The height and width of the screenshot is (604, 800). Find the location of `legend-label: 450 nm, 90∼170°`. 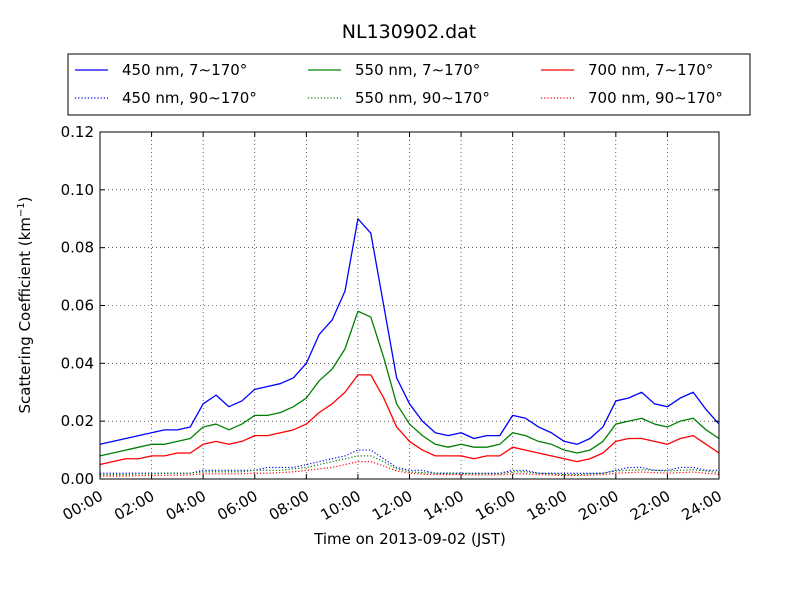

legend-label: 450 nm, 90∼170° is located at coordinates (189, 98).